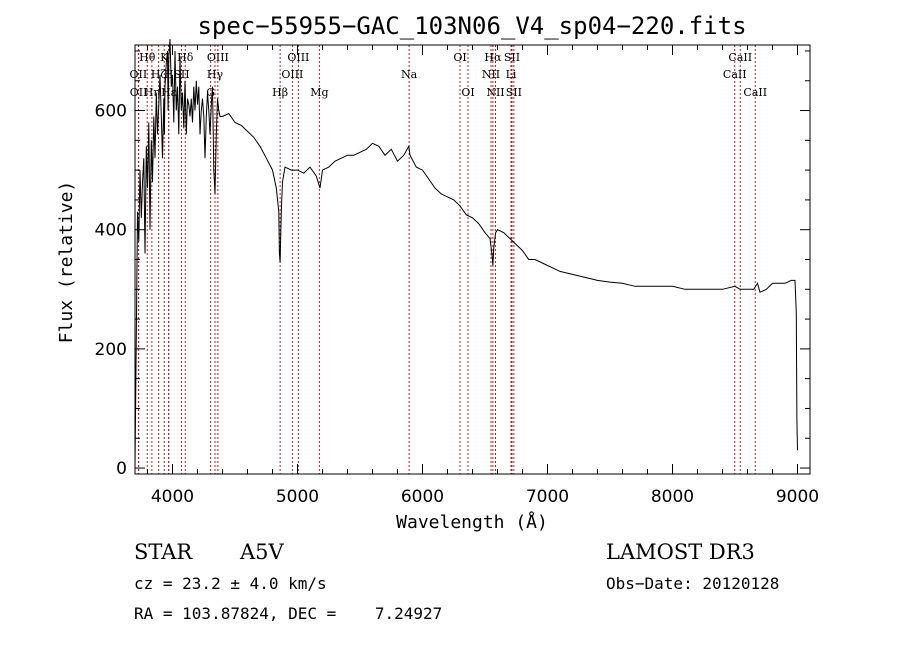 The height and width of the screenshot is (649, 900). What do you see at coordinates (121, 469) in the screenshot?
I see `y-tick-label: 0` at bounding box center [121, 469].